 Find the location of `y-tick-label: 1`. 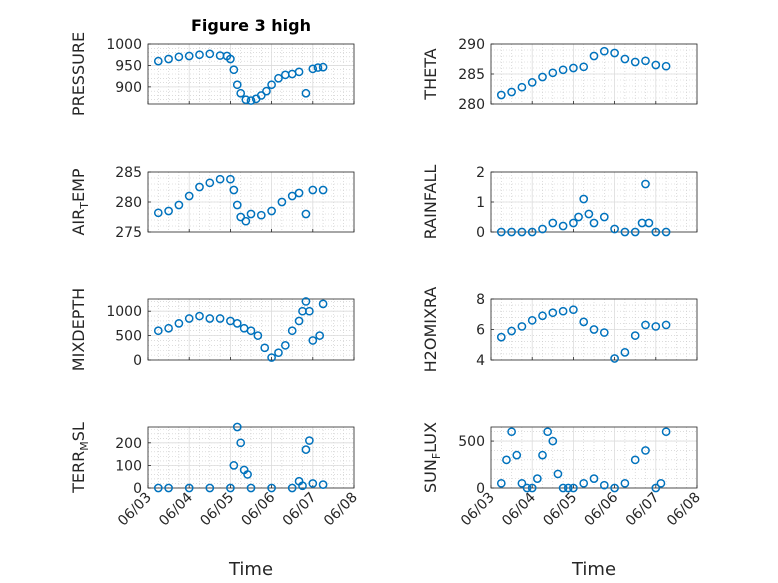

y-tick-label: 1 is located at coordinates (480, 203).